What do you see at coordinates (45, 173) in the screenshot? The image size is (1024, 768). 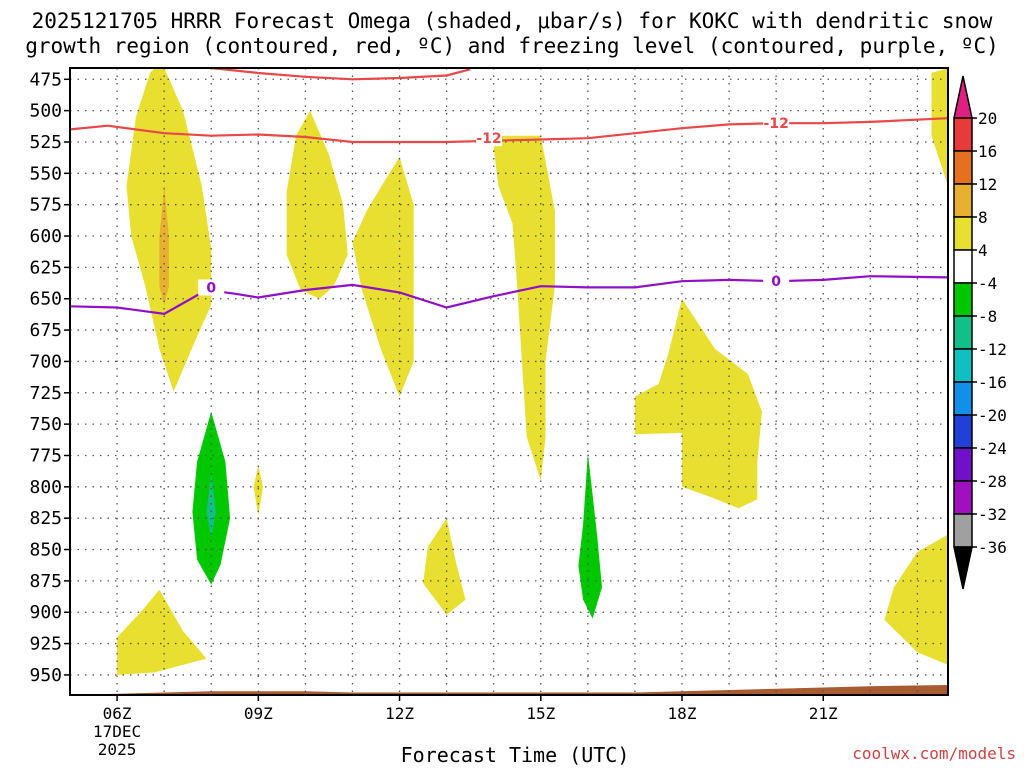 I see `y-tick-label-3: 550` at bounding box center [45, 173].